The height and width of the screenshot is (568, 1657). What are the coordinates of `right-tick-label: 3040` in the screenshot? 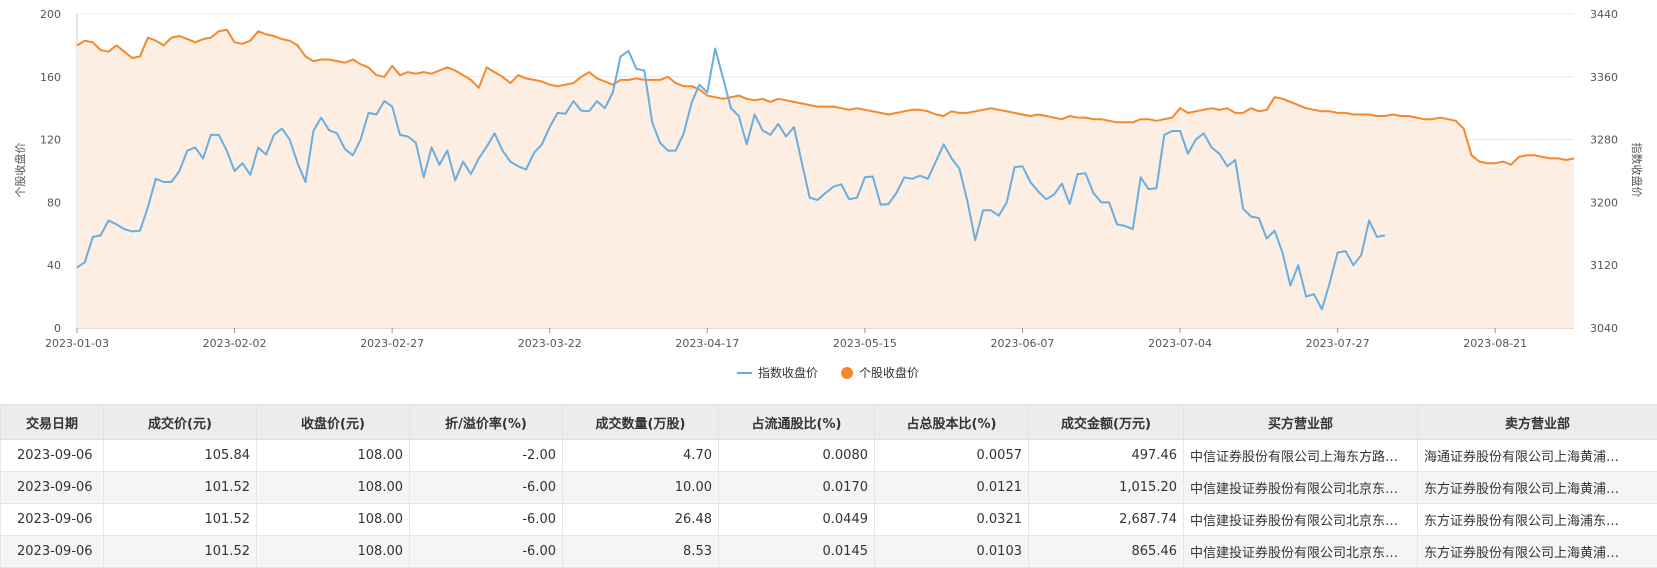 It's located at (1604, 328).